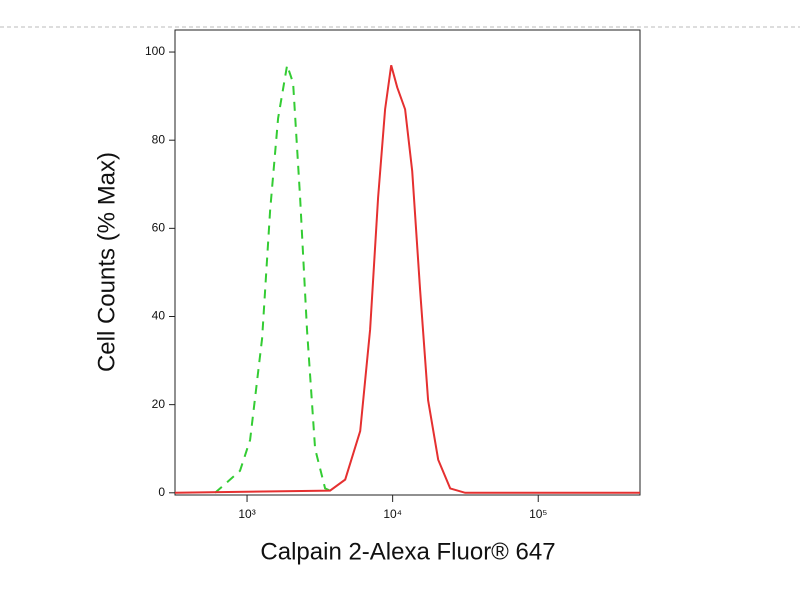 This screenshot has height=600, width=800. I want to click on x-tick-label: 10³, so click(246, 514).